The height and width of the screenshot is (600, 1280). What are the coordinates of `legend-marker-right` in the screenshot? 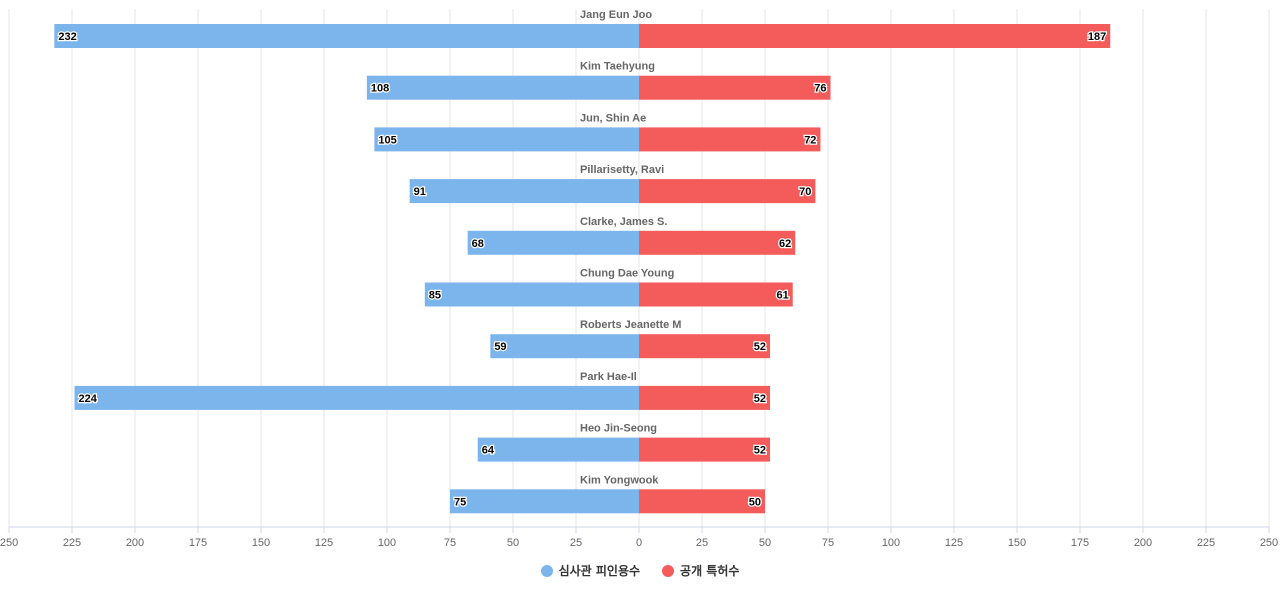 It's located at (668, 570).